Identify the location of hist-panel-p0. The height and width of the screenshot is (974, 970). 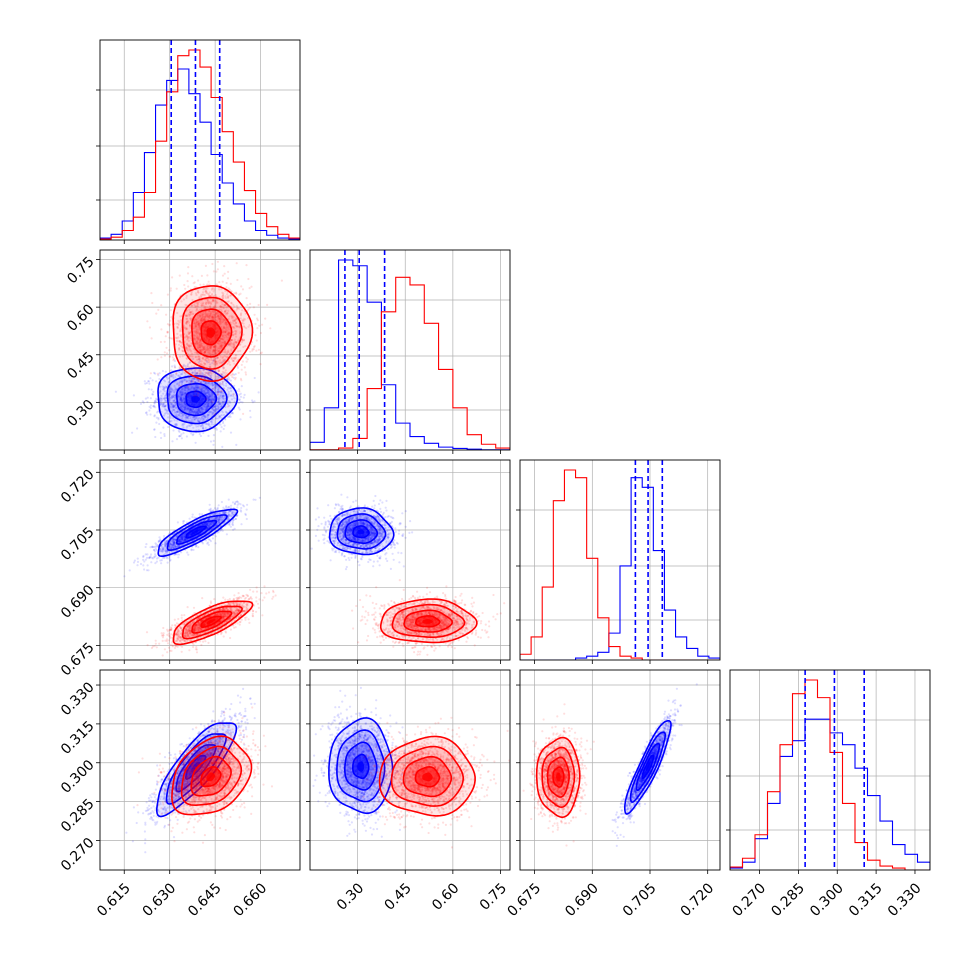
(198, 140).